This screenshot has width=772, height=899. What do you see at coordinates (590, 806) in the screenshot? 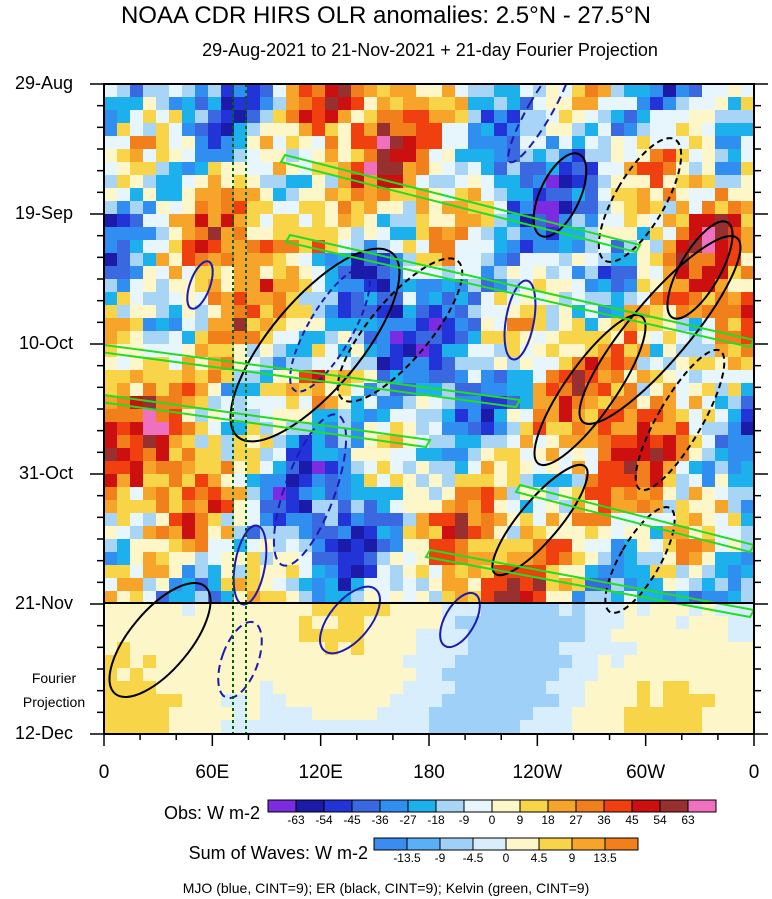
I see `colorbar-swatch` at bounding box center [590, 806].